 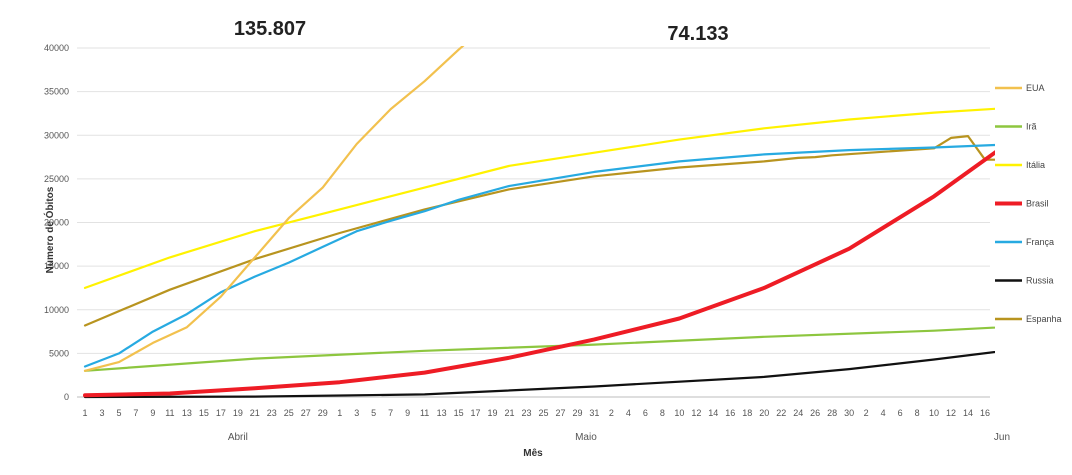 I want to click on y-tick-label: 35000, so click(x=56, y=92).